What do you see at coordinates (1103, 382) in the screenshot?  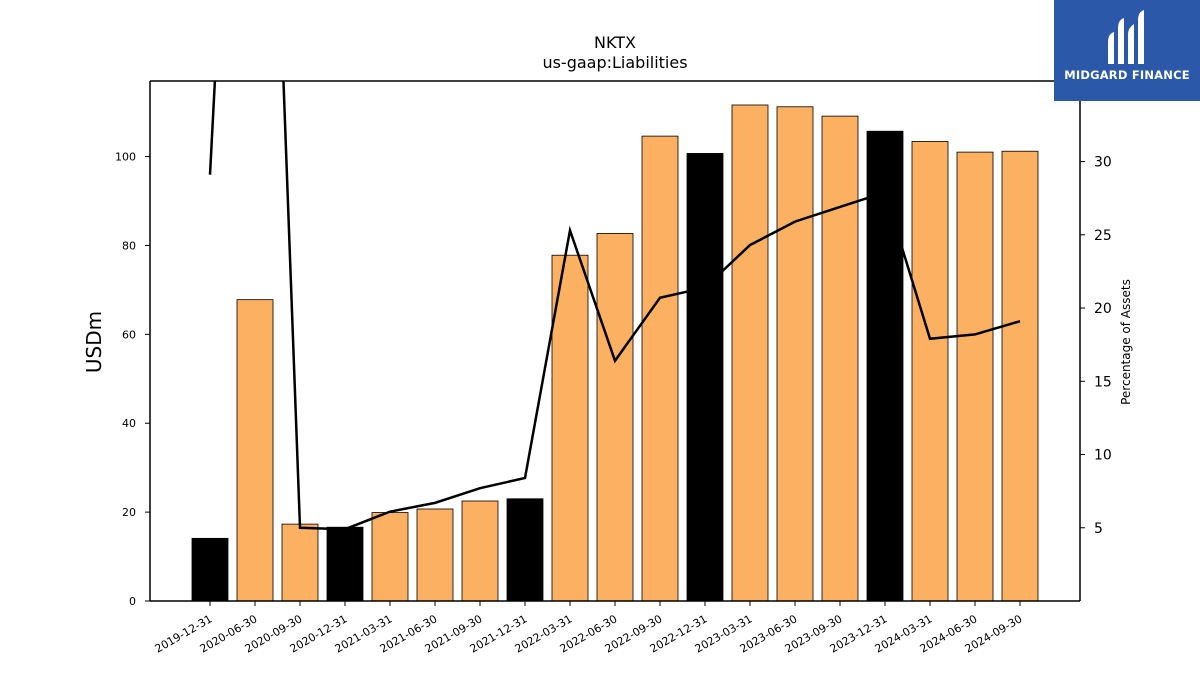 I see `y2-tick-label: 15` at bounding box center [1103, 382].